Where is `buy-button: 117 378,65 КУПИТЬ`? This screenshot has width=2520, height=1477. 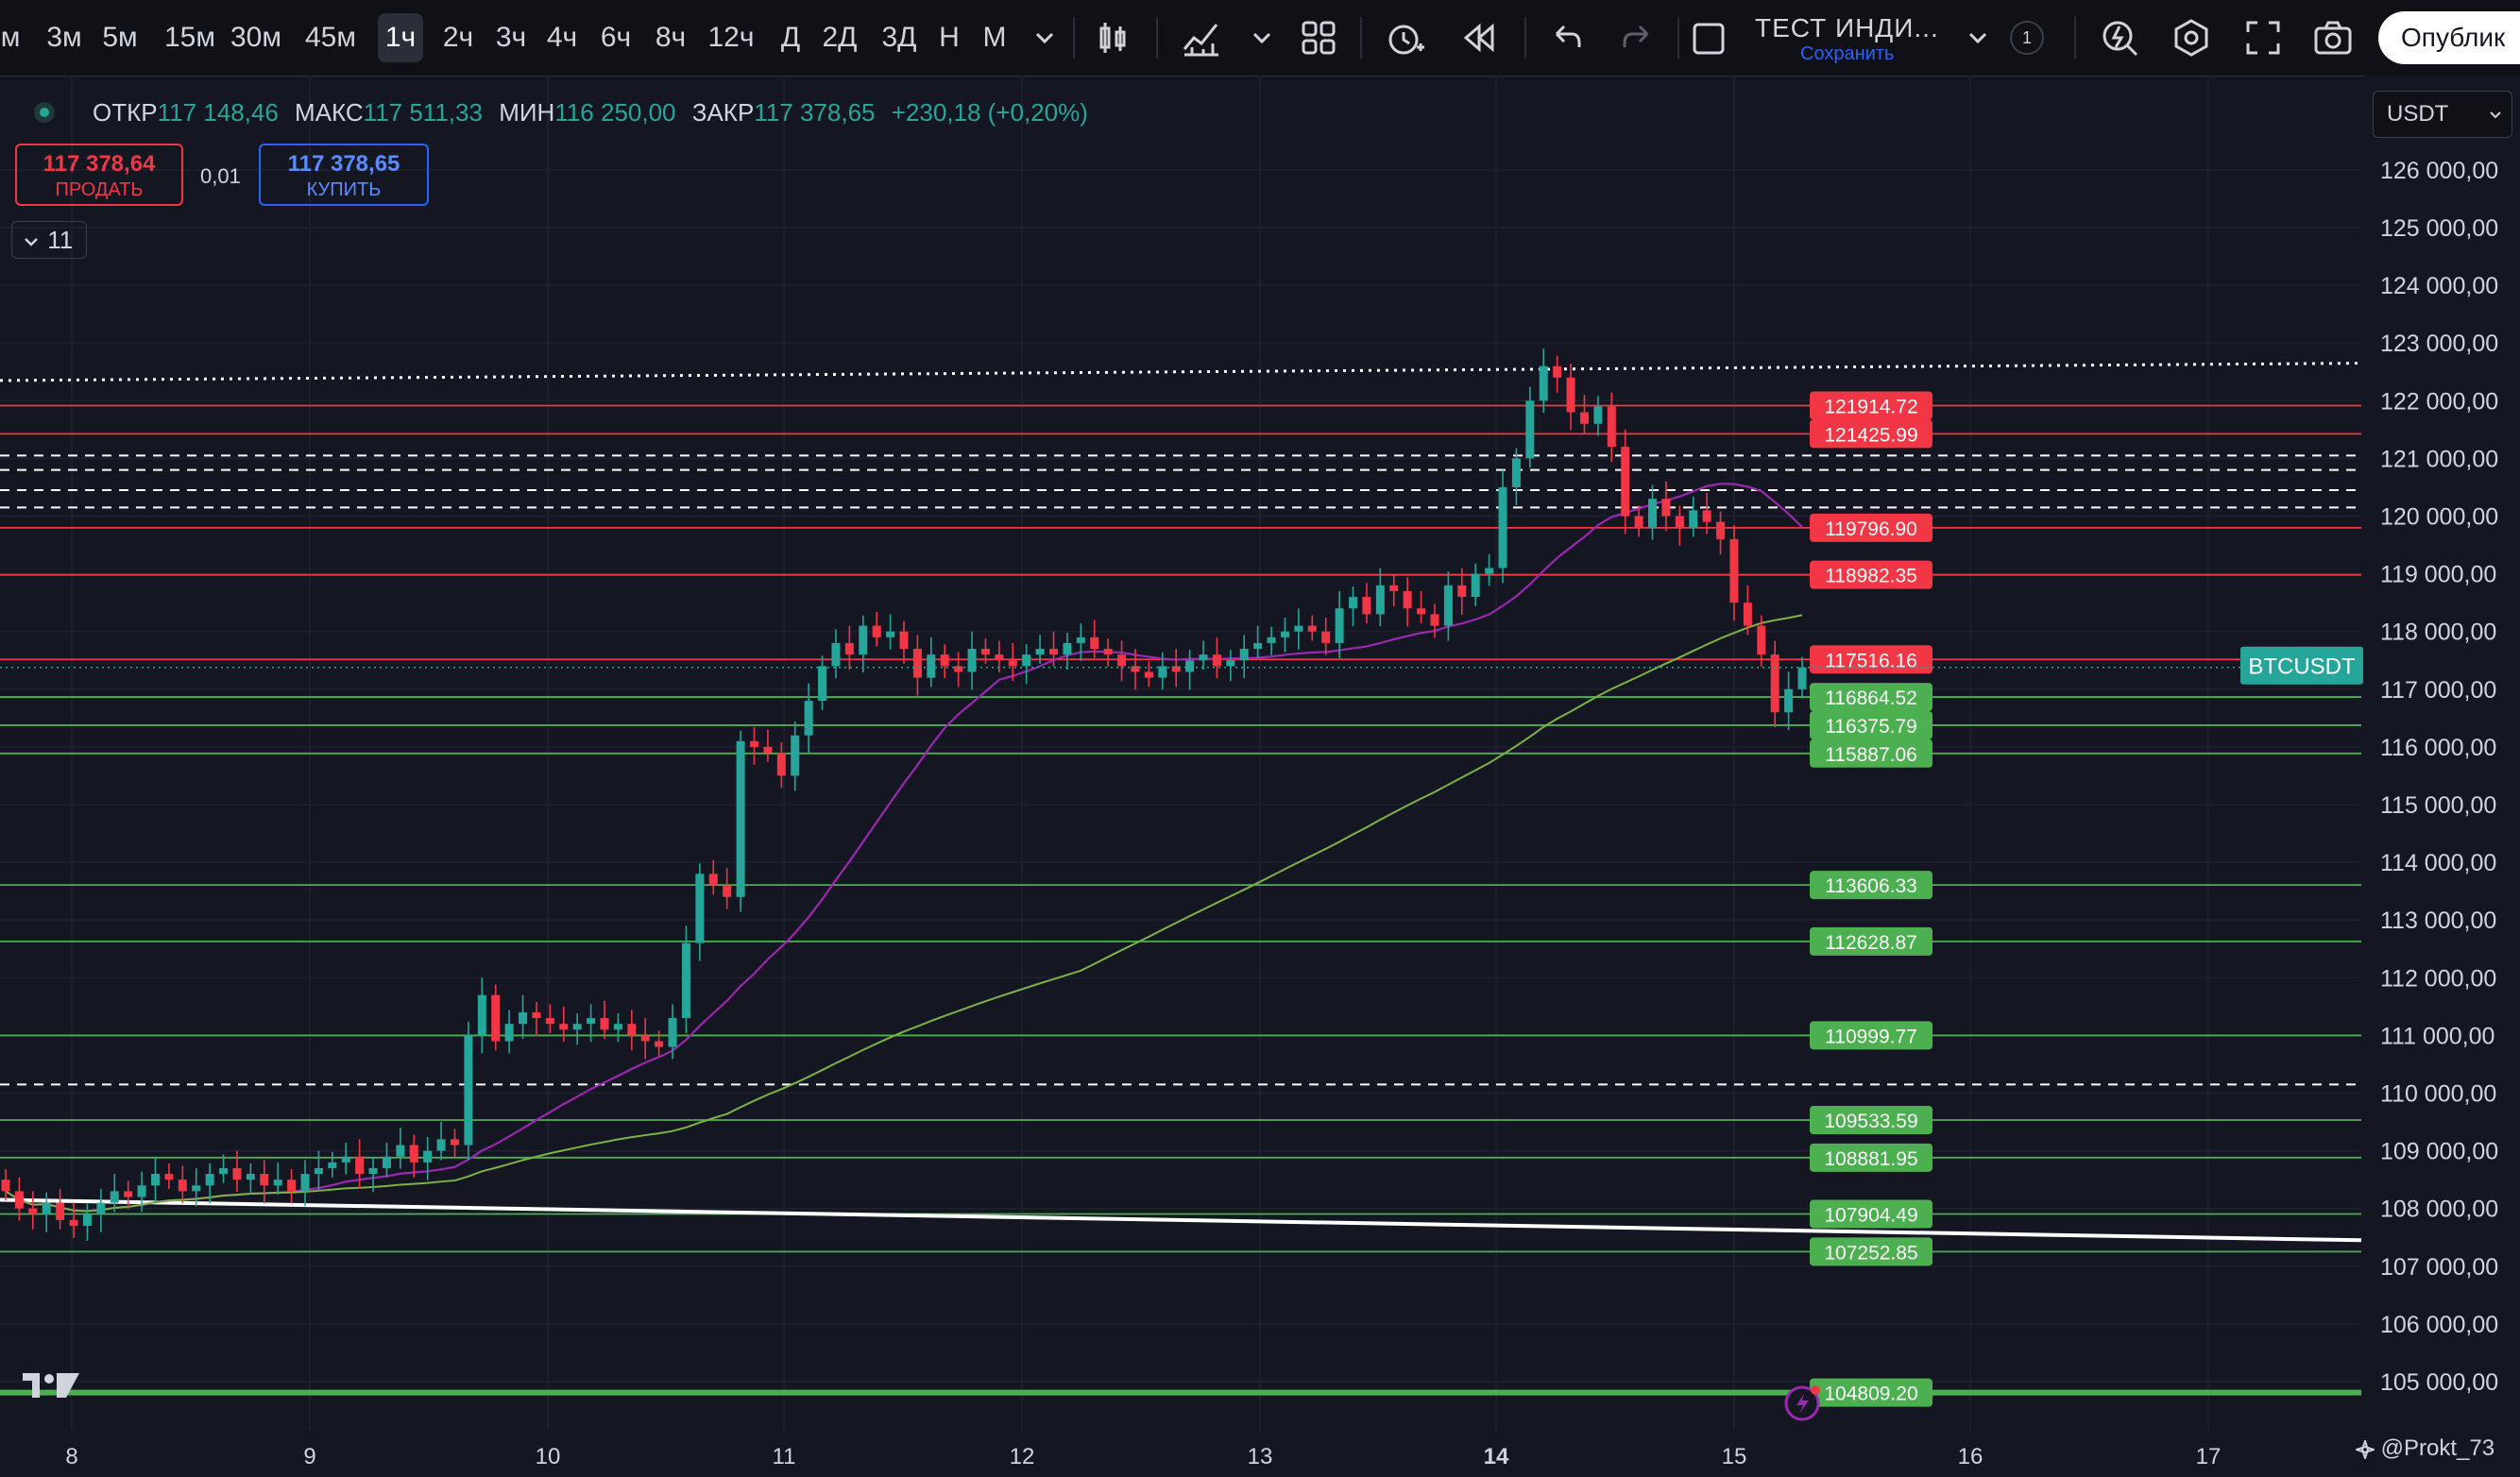
buy-button: 117 378,65 КУПИТЬ is located at coordinates (344, 175).